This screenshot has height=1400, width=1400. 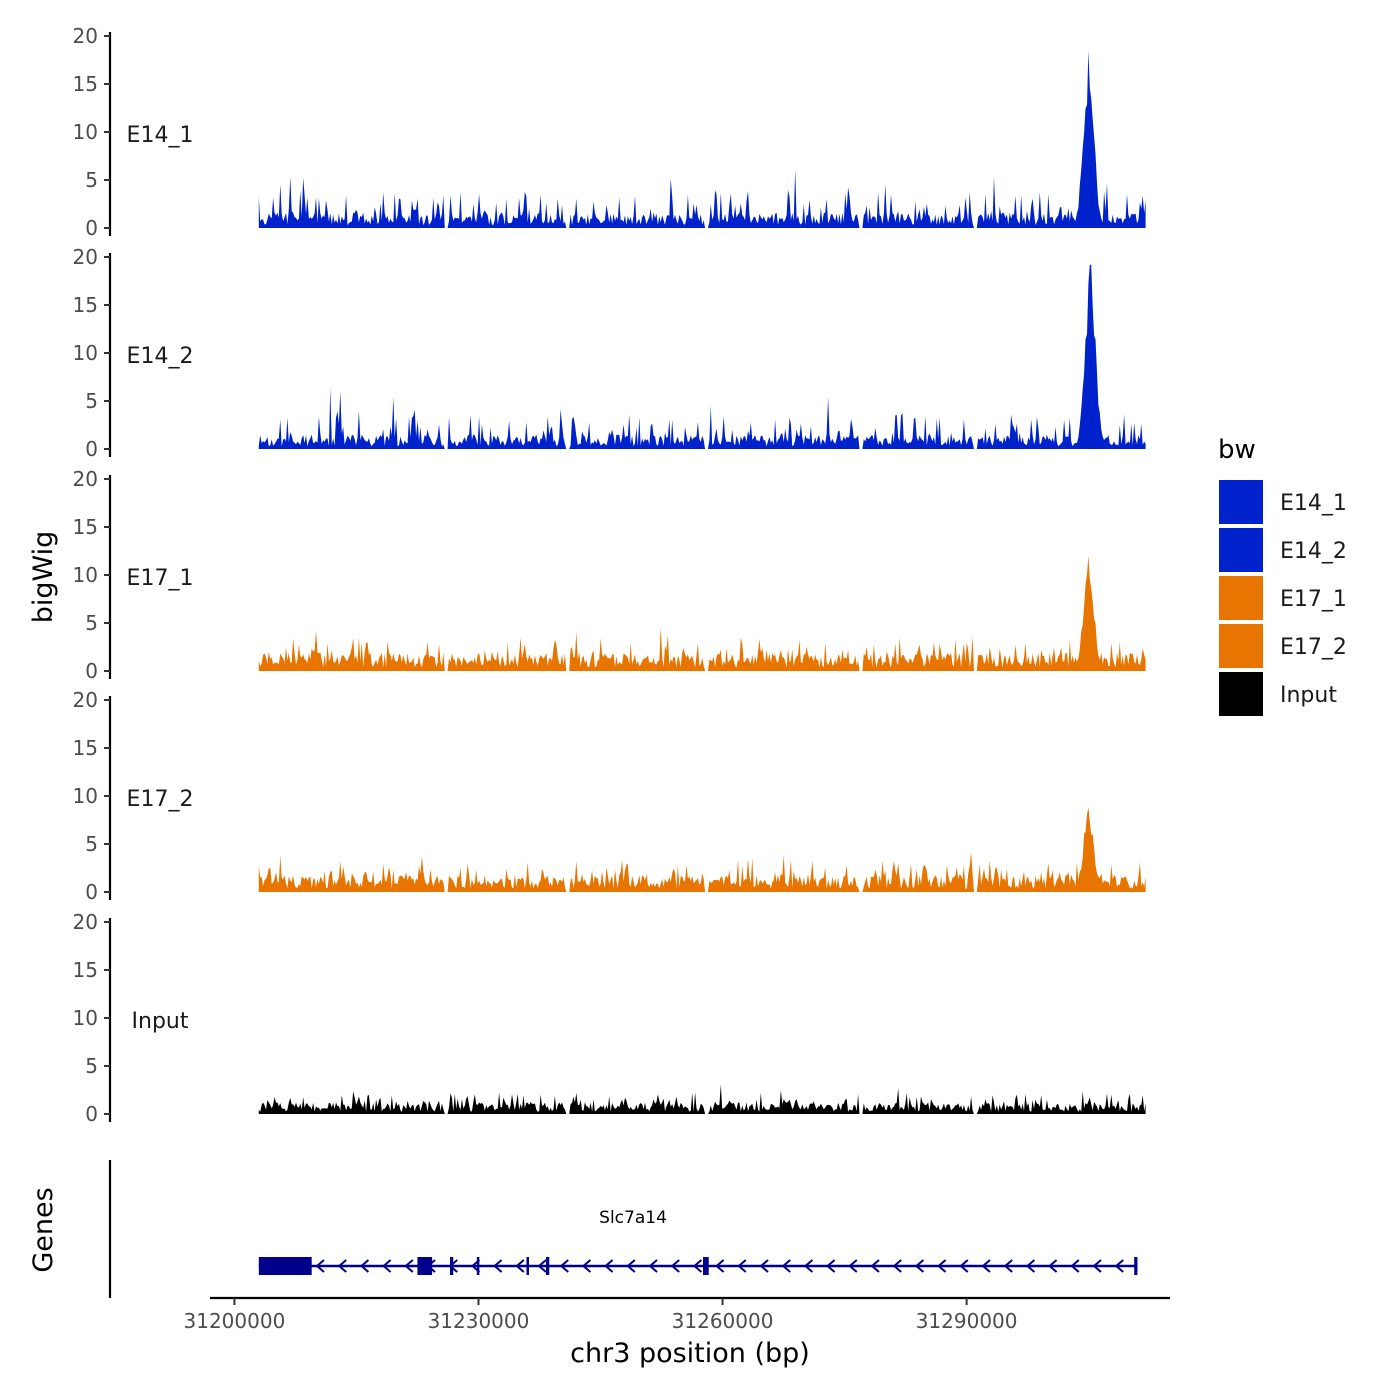 What do you see at coordinates (609, 1018) in the screenshot?
I see `track-input: 0 5 10 15 20 Input` at bounding box center [609, 1018].